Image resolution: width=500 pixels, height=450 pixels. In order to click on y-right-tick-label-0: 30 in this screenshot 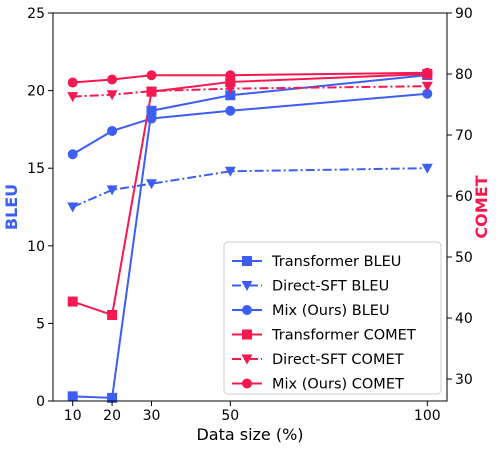, I will do `click(464, 380)`.